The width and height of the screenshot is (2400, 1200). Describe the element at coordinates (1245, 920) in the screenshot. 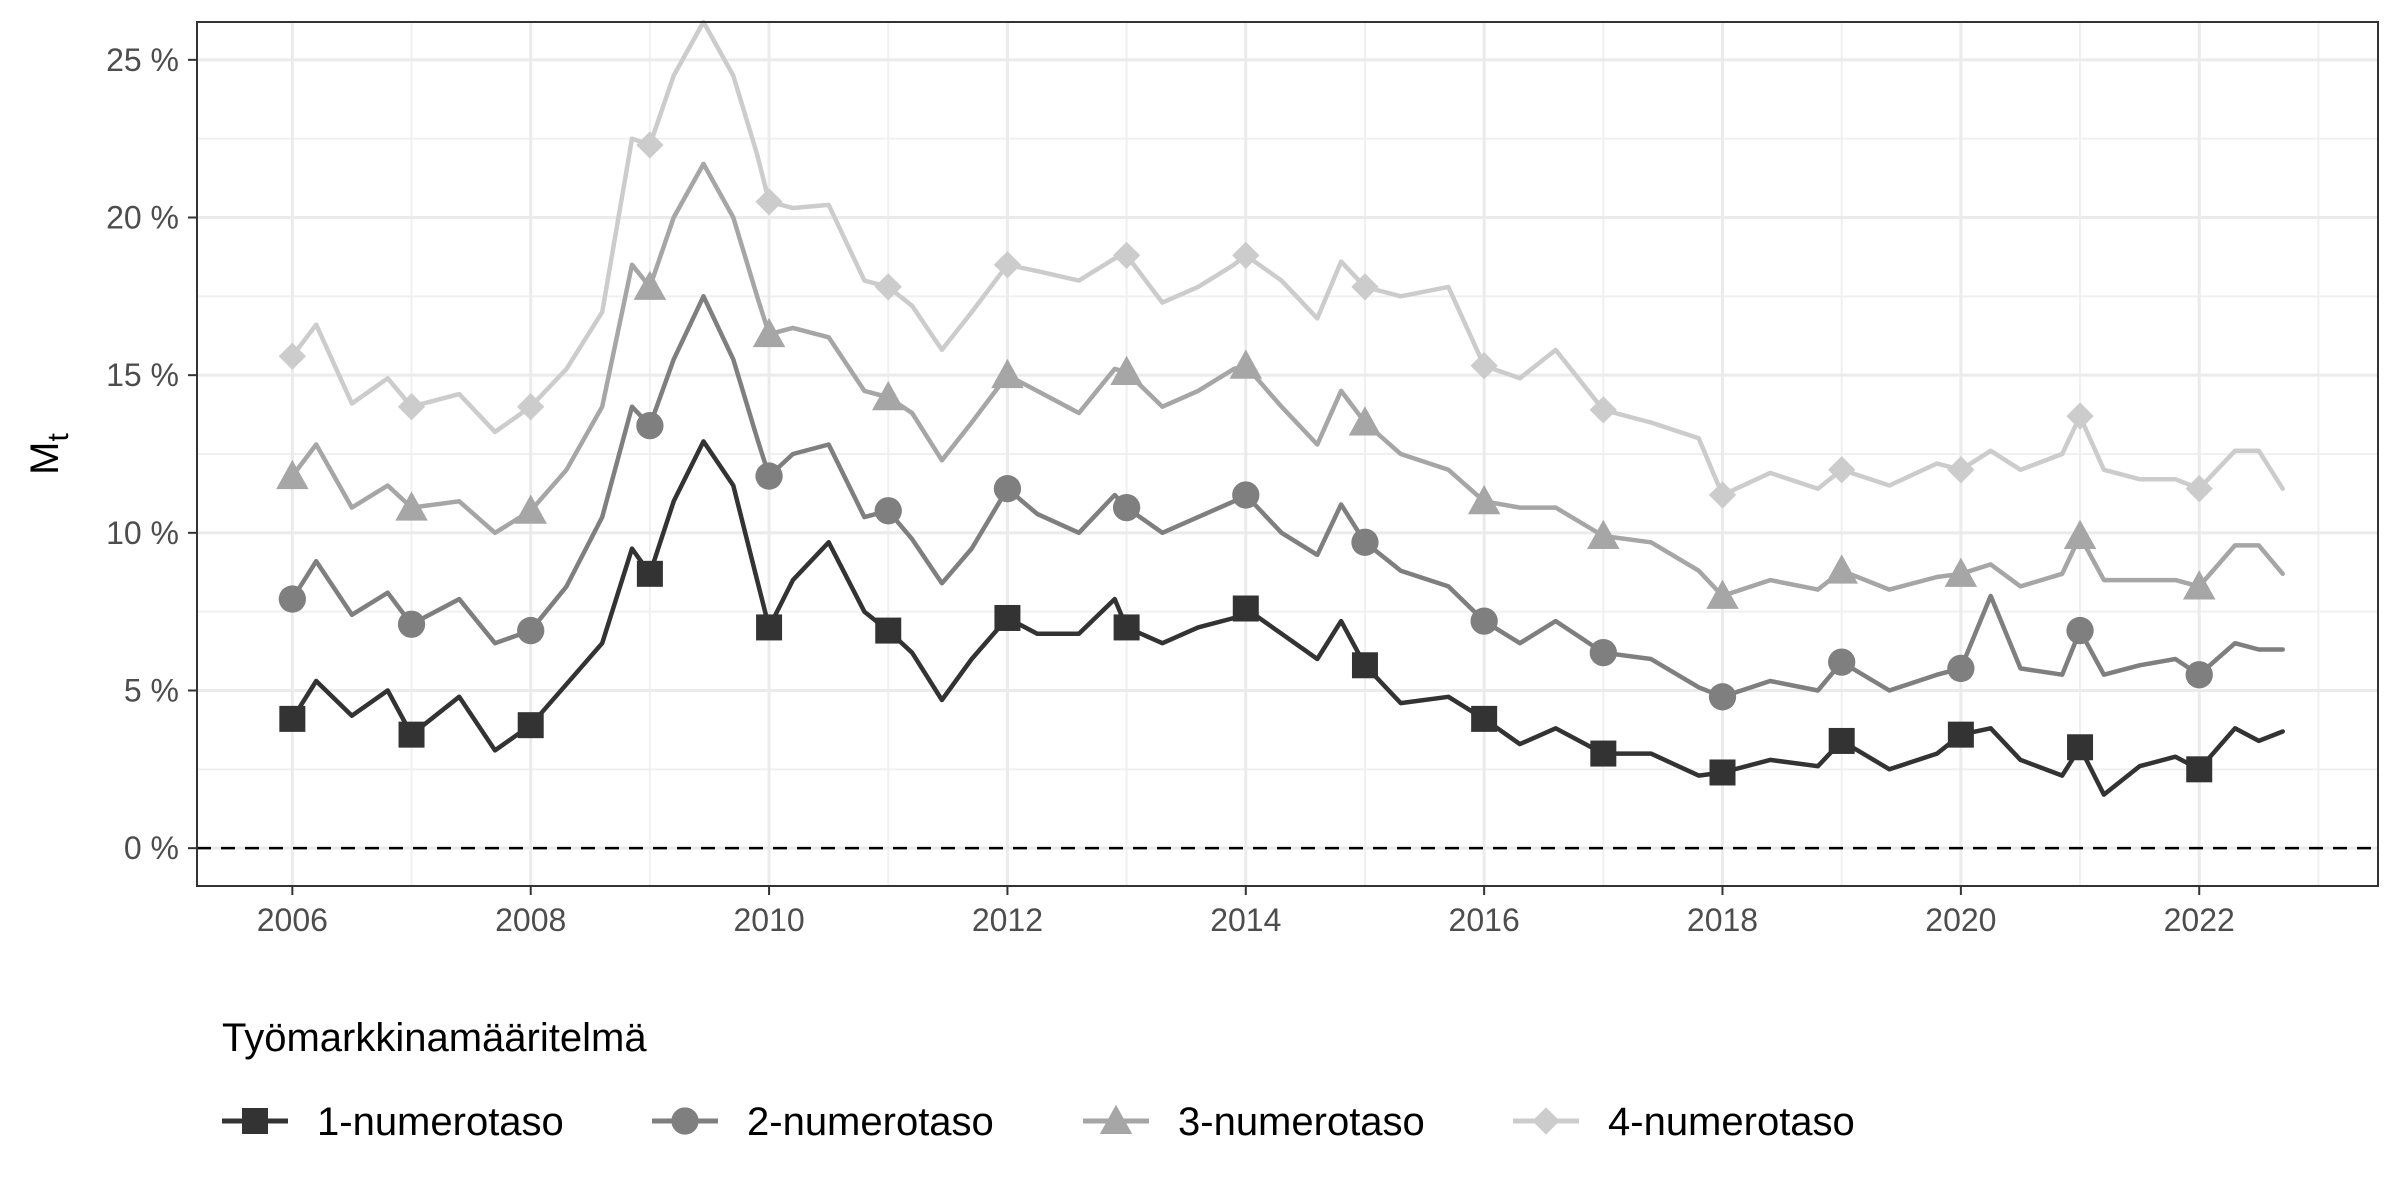

I see `x-tick-label: 2014` at that location.